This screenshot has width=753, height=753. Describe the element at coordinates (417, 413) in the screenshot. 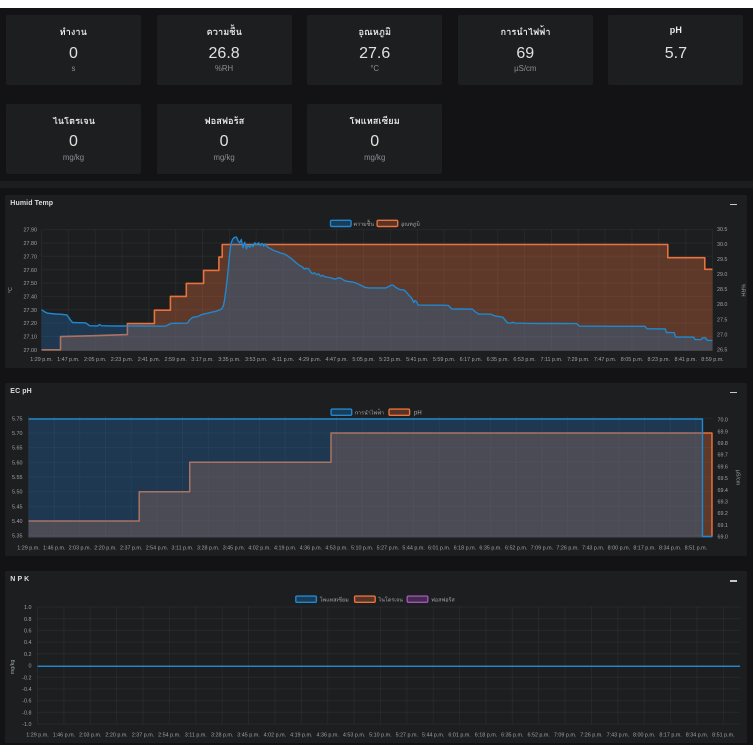

I see `svg-text: pH` at that location.